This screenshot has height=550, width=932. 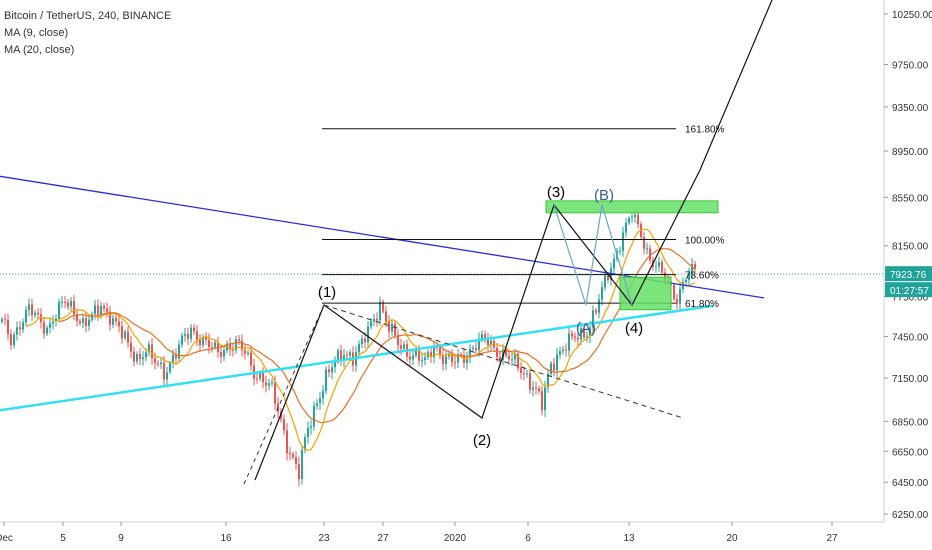 What do you see at coordinates (632, 207) in the screenshot?
I see `target-zone` at bounding box center [632, 207].